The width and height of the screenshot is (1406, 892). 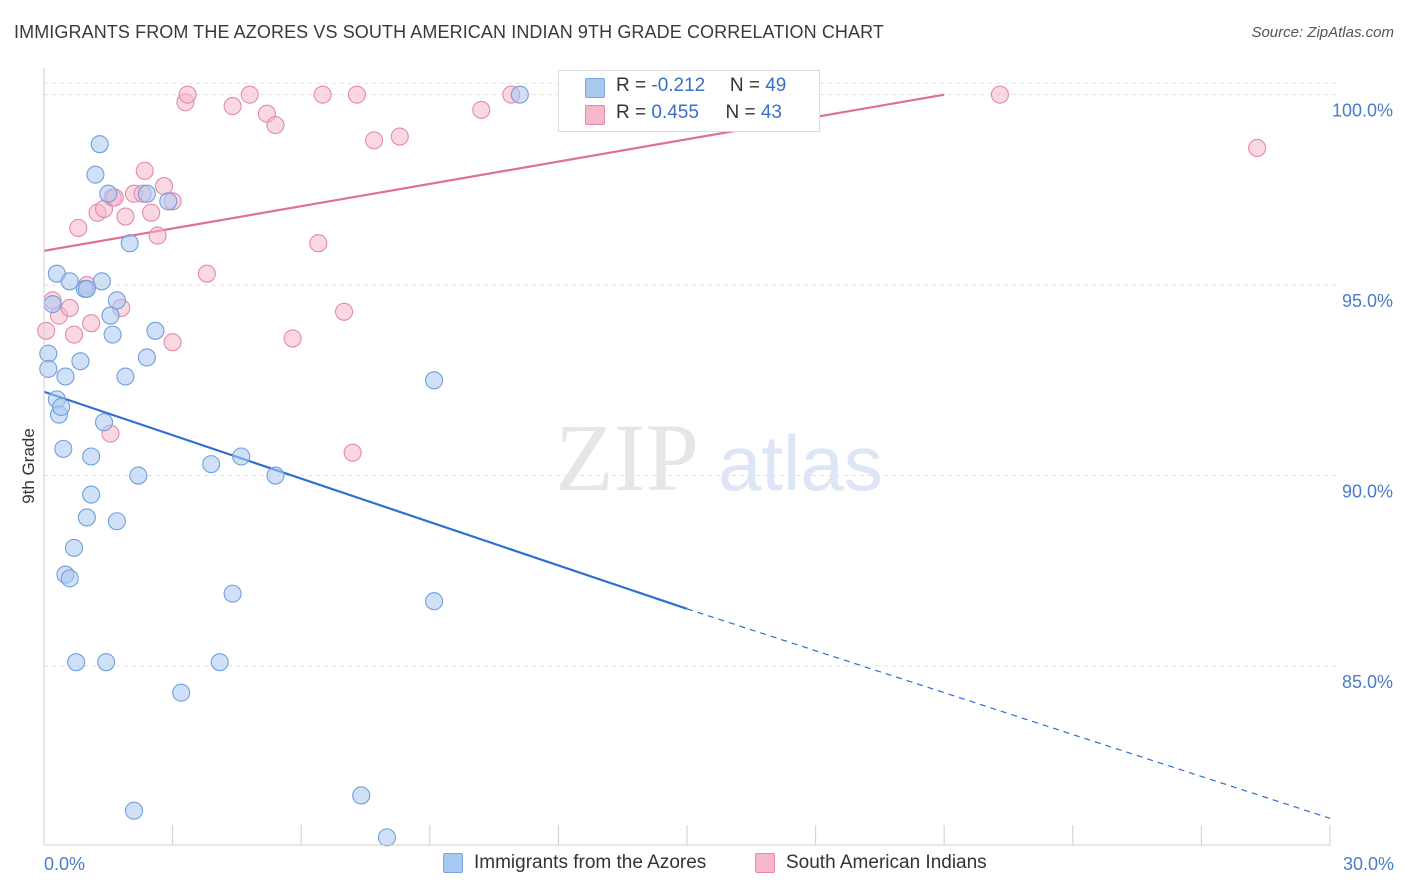 What do you see at coordinates (590, 862) in the screenshot?
I see `bottom-legend-azores: Immigrants from the Azores` at bounding box center [590, 862].